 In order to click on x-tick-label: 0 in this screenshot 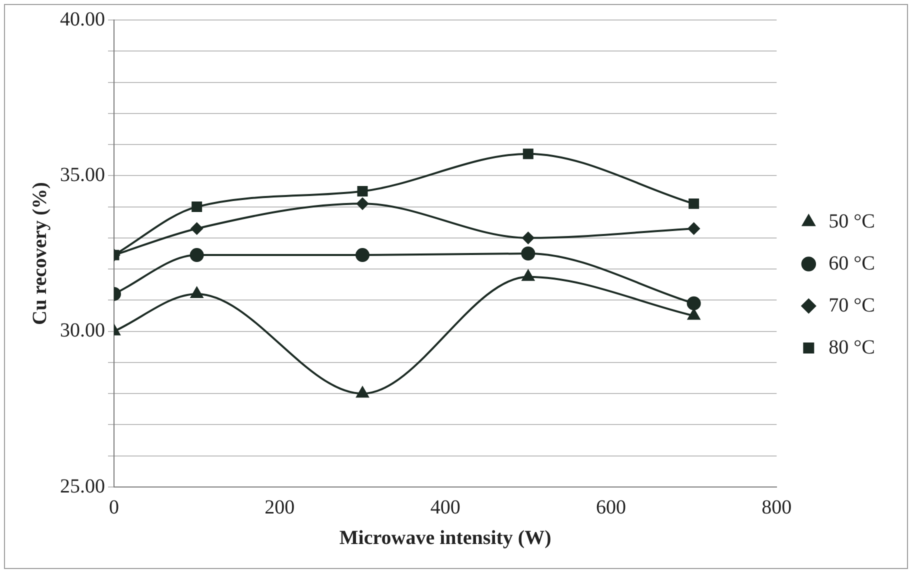, I will do `click(114, 507)`.